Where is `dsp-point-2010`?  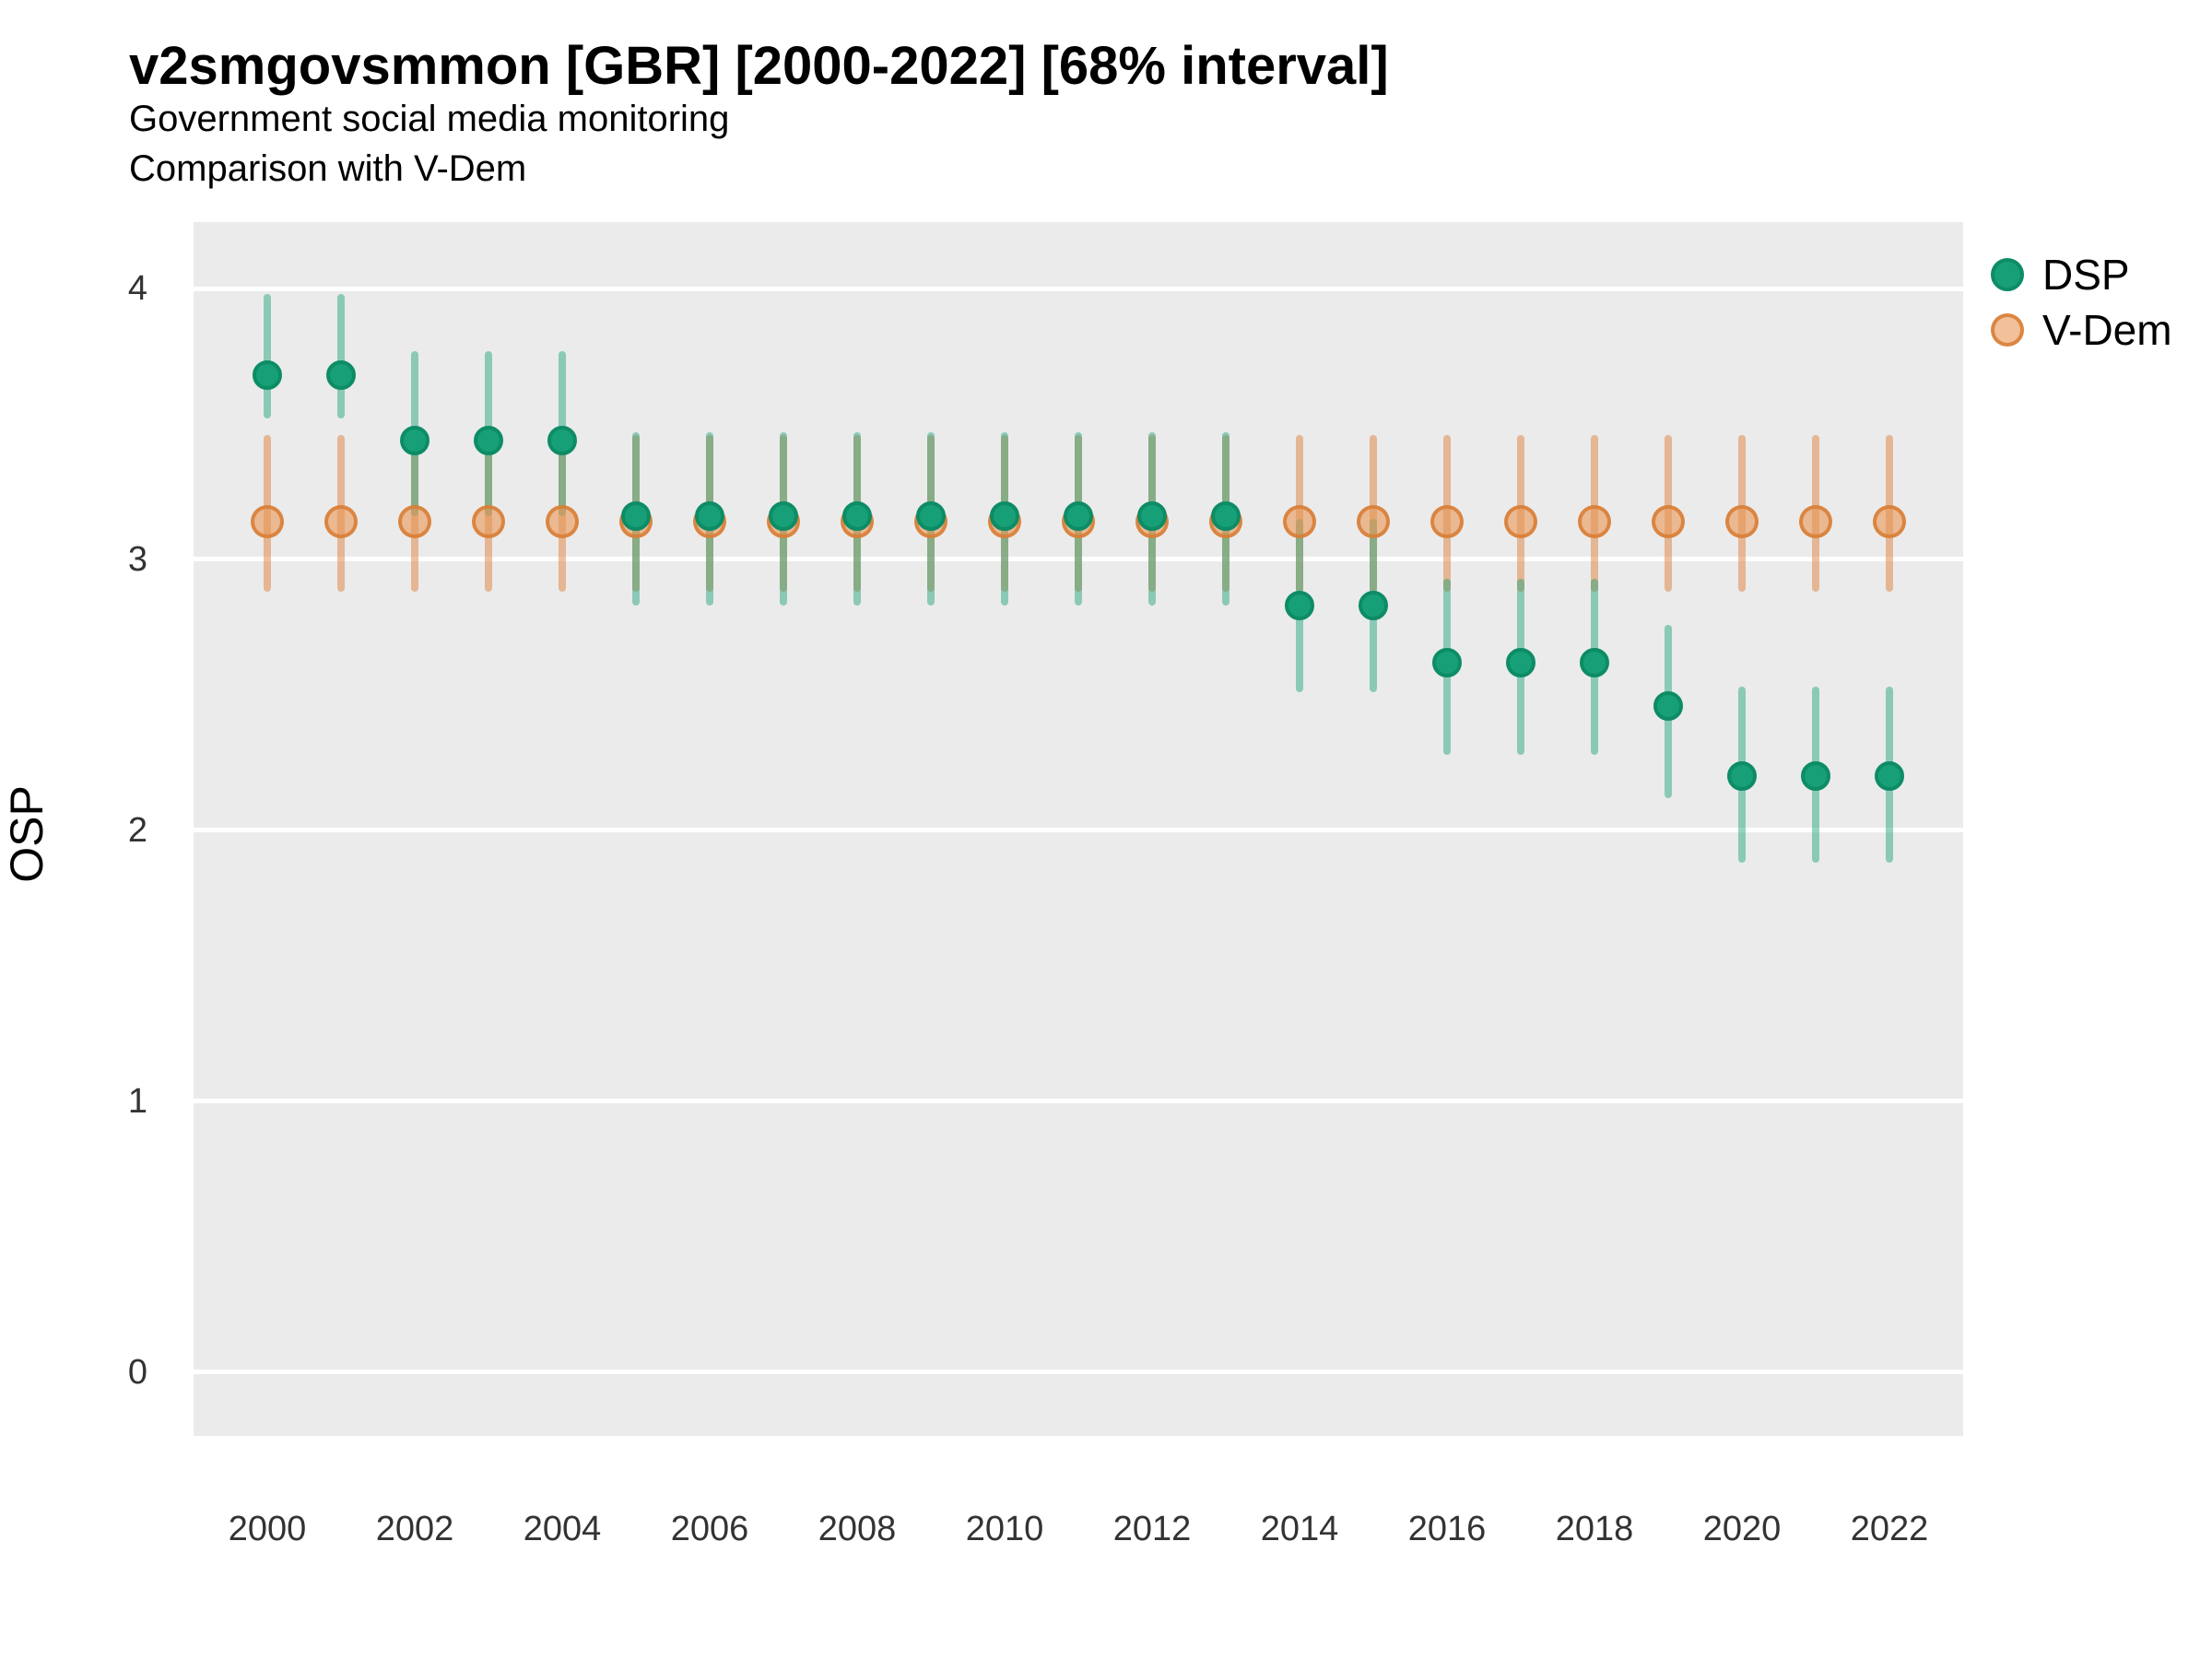
dsp-point-2010 is located at coordinates (1004, 515).